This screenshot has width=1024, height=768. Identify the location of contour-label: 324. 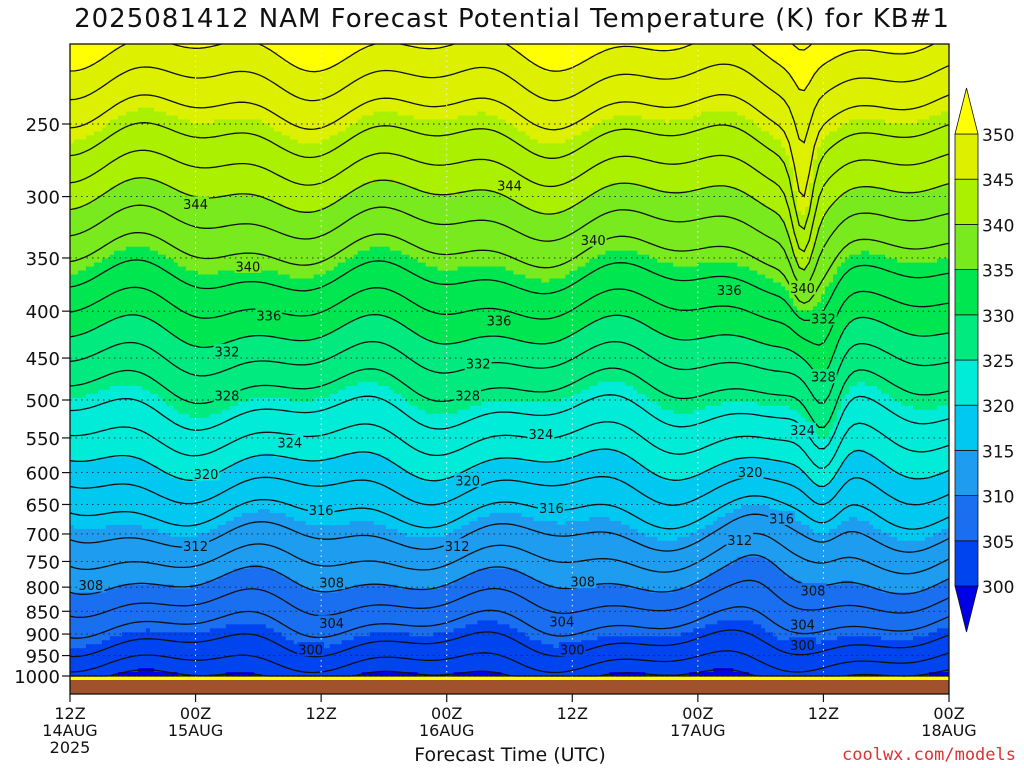
(289, 443).